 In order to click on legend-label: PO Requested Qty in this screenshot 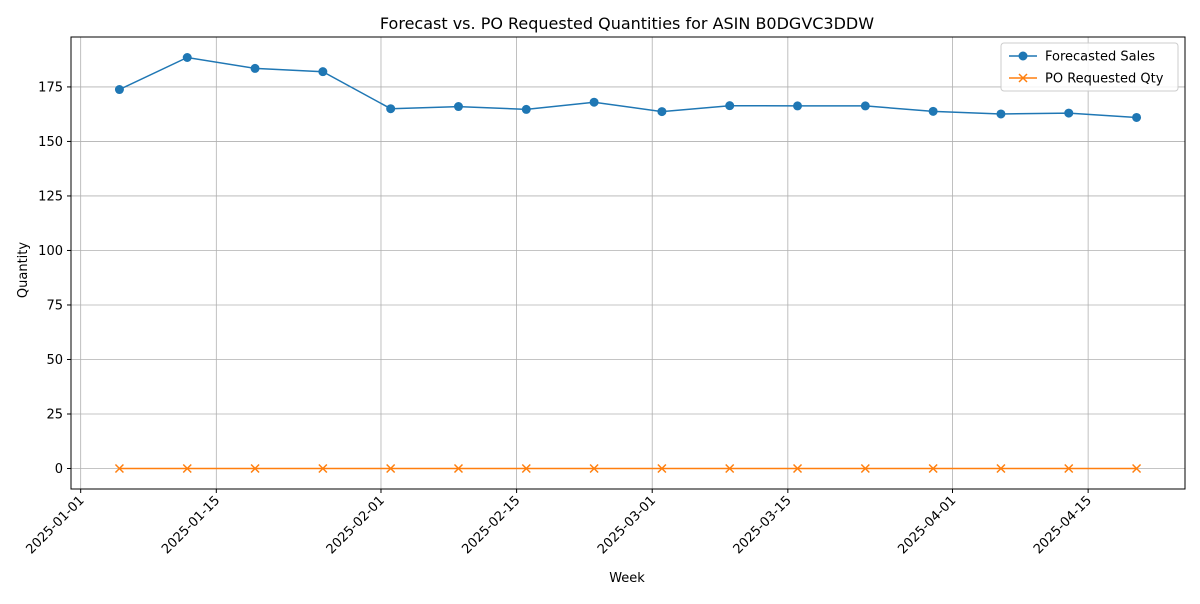, I will do `click(1104, 79)`.